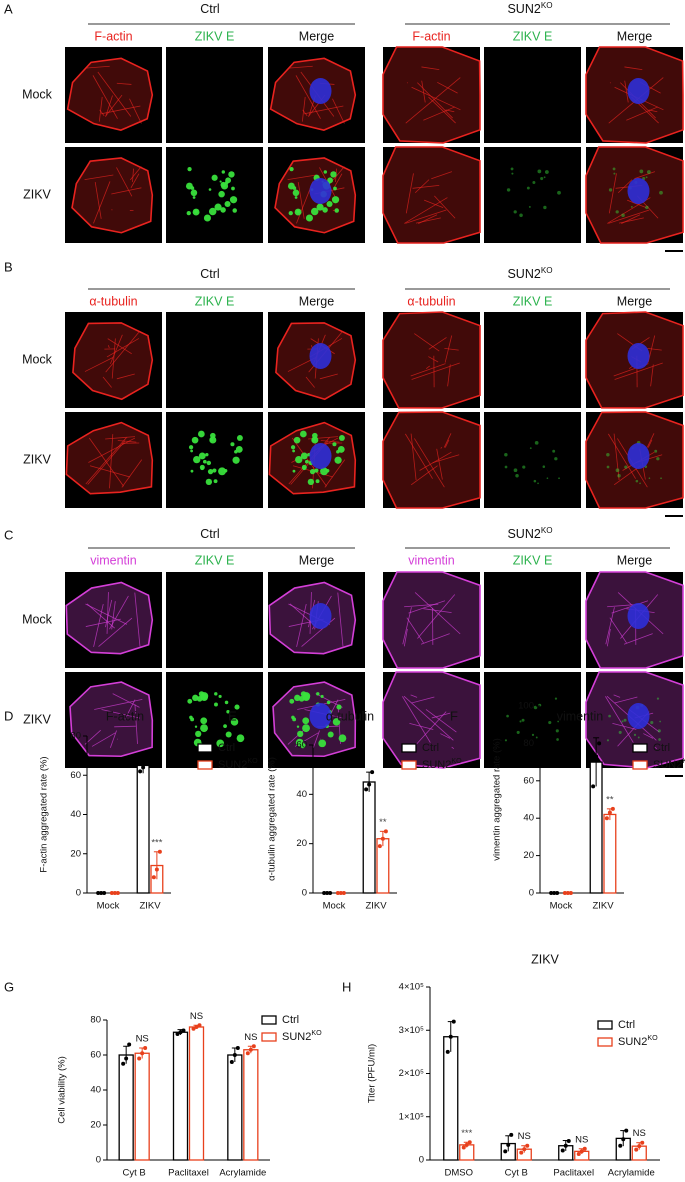 The image size is (685, 1182). What do you see at coordinates (98, 1160) in the screenshot?
I see `y-tick-label: 0` at bounding box center [98, 1160].